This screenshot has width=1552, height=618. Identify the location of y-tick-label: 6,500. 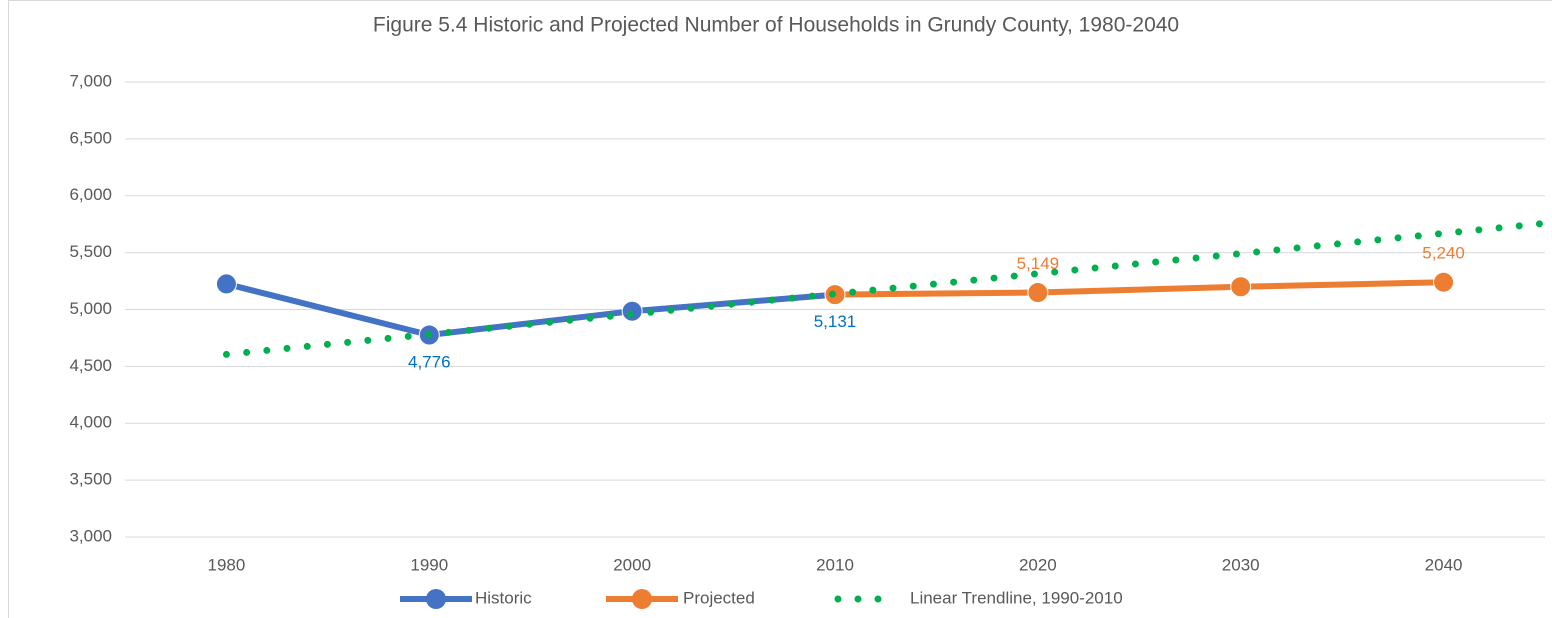
(90, 137).